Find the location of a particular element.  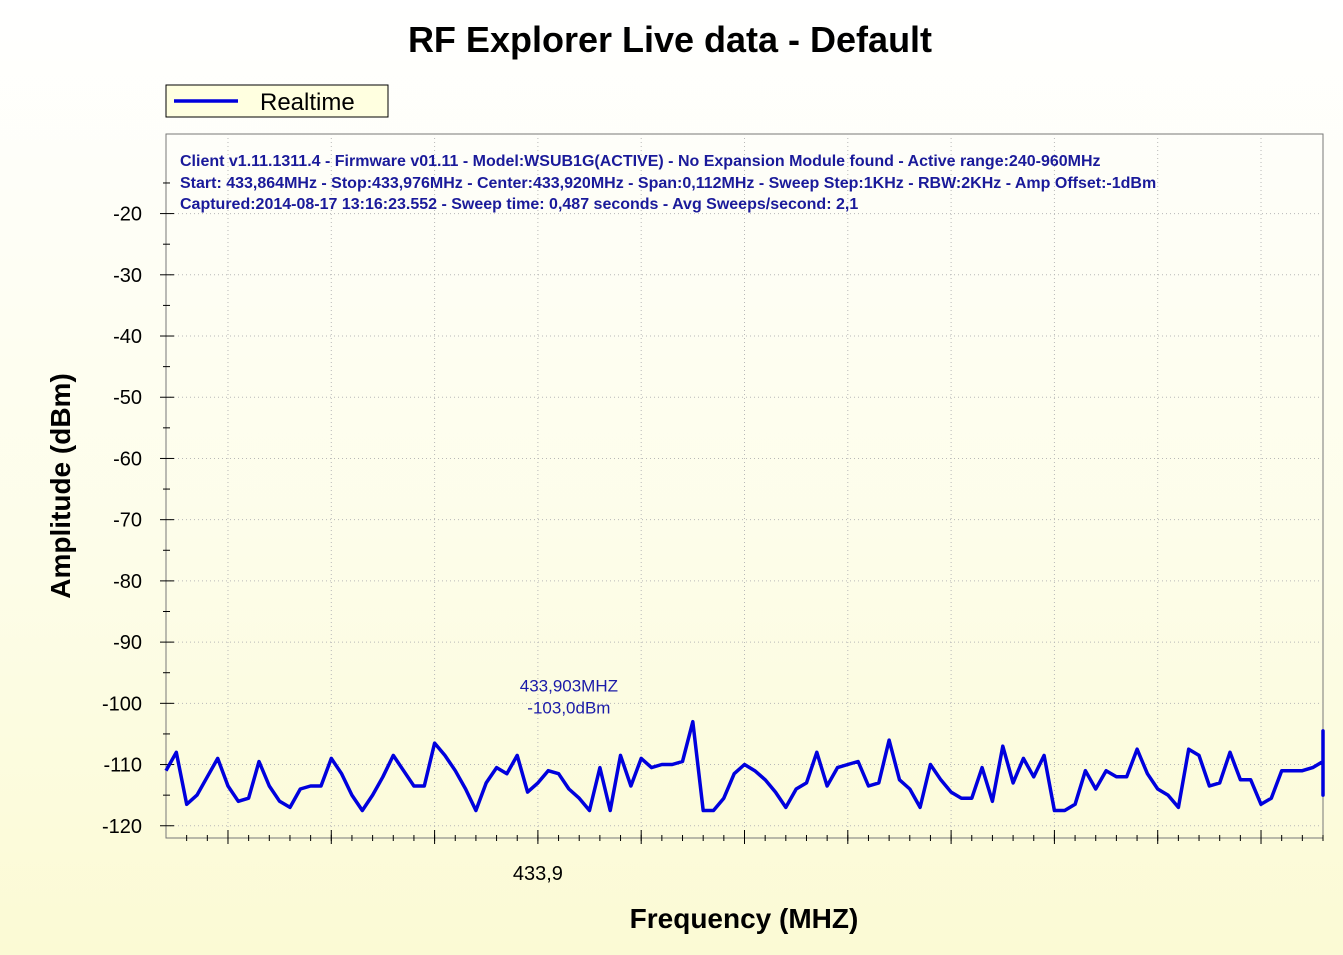

x-tick-label: 433,9 is located at coordinates (538, 874).